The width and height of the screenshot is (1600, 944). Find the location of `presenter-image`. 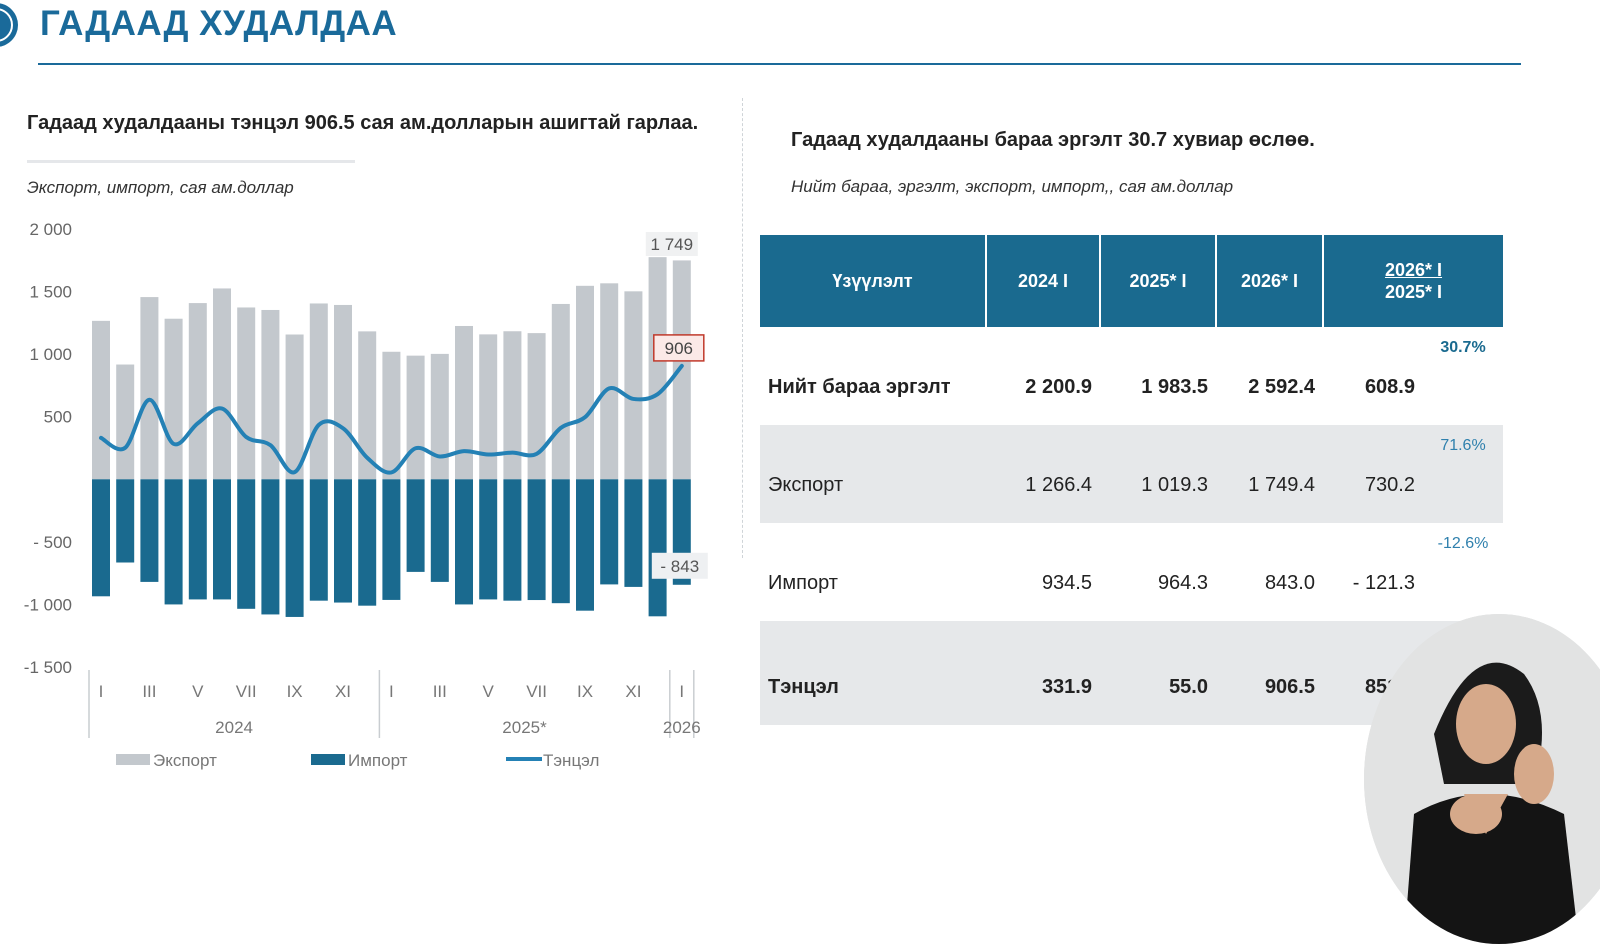

presenter-image is located at coordinates (1482, 779).